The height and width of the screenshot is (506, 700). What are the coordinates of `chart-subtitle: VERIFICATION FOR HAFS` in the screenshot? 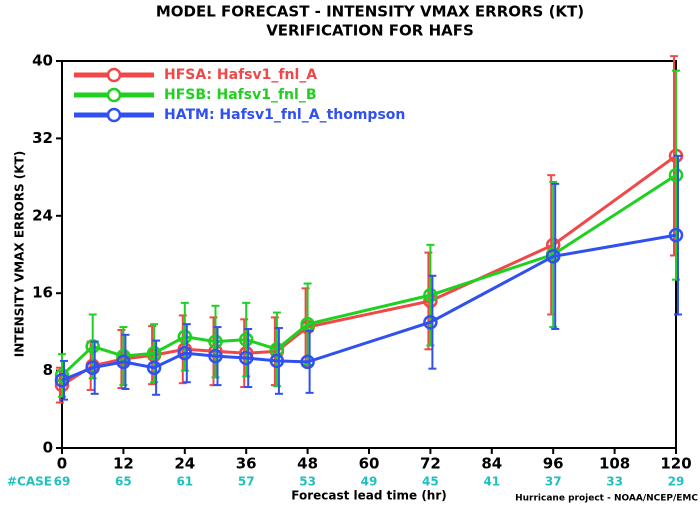 It's located at (370, 31).